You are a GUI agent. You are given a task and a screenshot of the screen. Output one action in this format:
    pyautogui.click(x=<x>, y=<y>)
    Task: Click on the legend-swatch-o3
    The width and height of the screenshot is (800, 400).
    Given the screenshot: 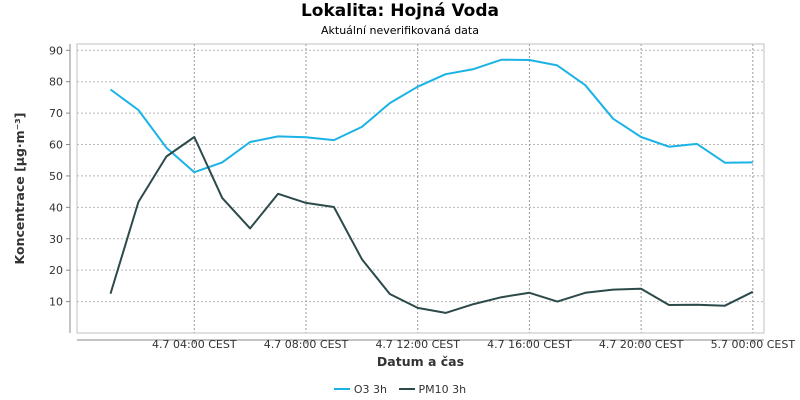 What is the action you would take?
    pyautogui.click(x=341, y=389)
    